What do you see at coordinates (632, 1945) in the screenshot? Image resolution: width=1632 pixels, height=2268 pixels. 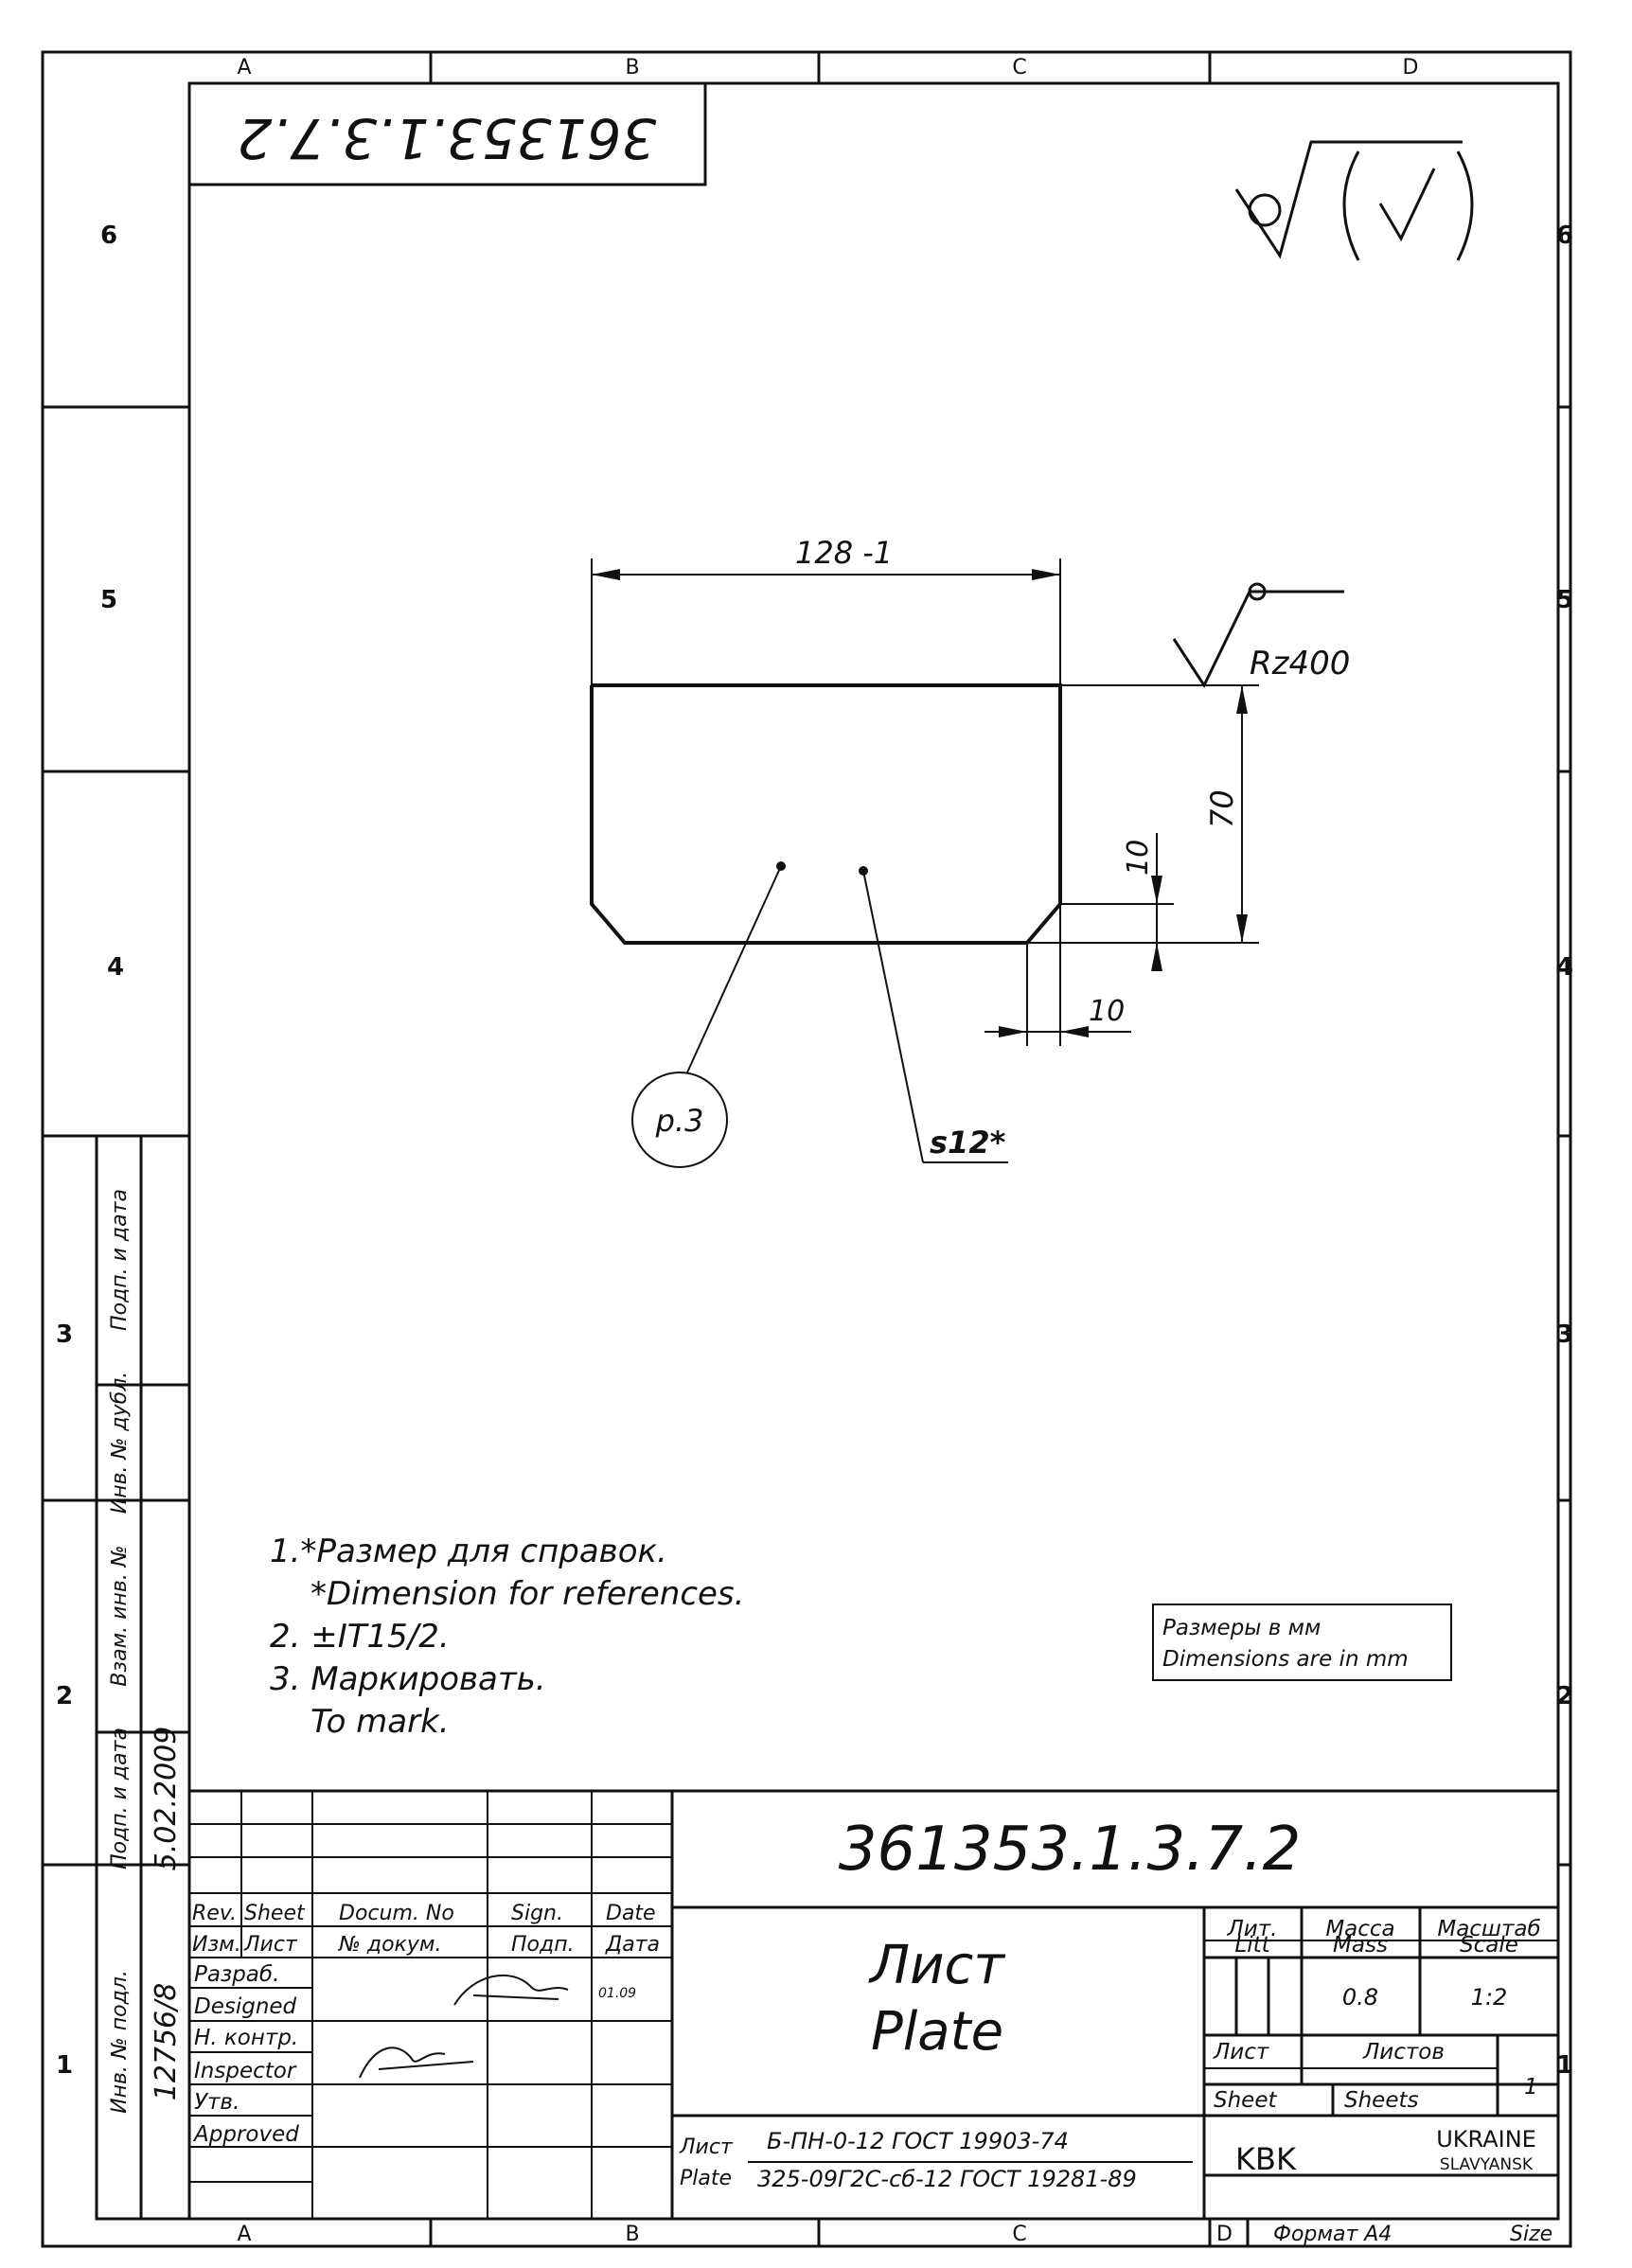 I see `rev-header-date-ru: Дата` at bounding box center [632, 1945].